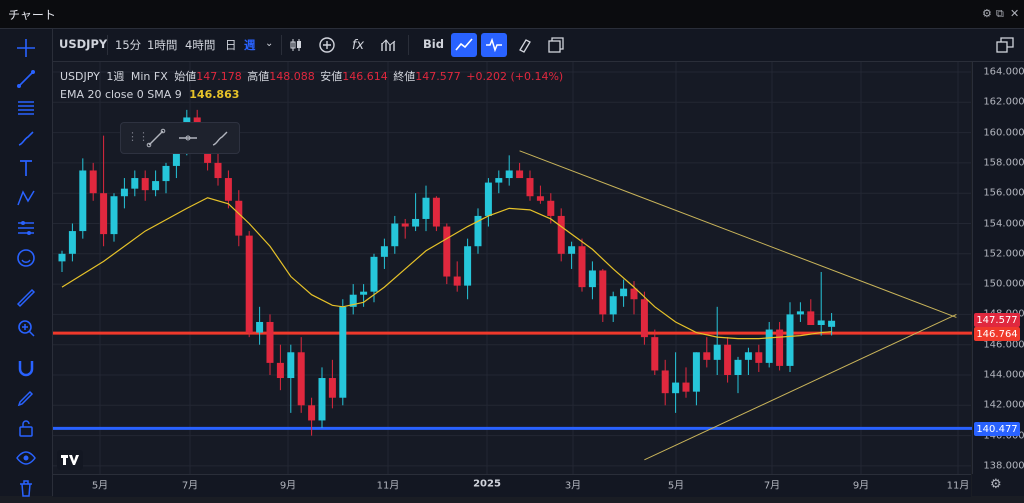 The width and height of the screenshot is (1024, 503). What do you see at coordinates (1003, 466) in the screenshot?
I see `price-tick-label: 138.000` at bounding box center [1003, 466].